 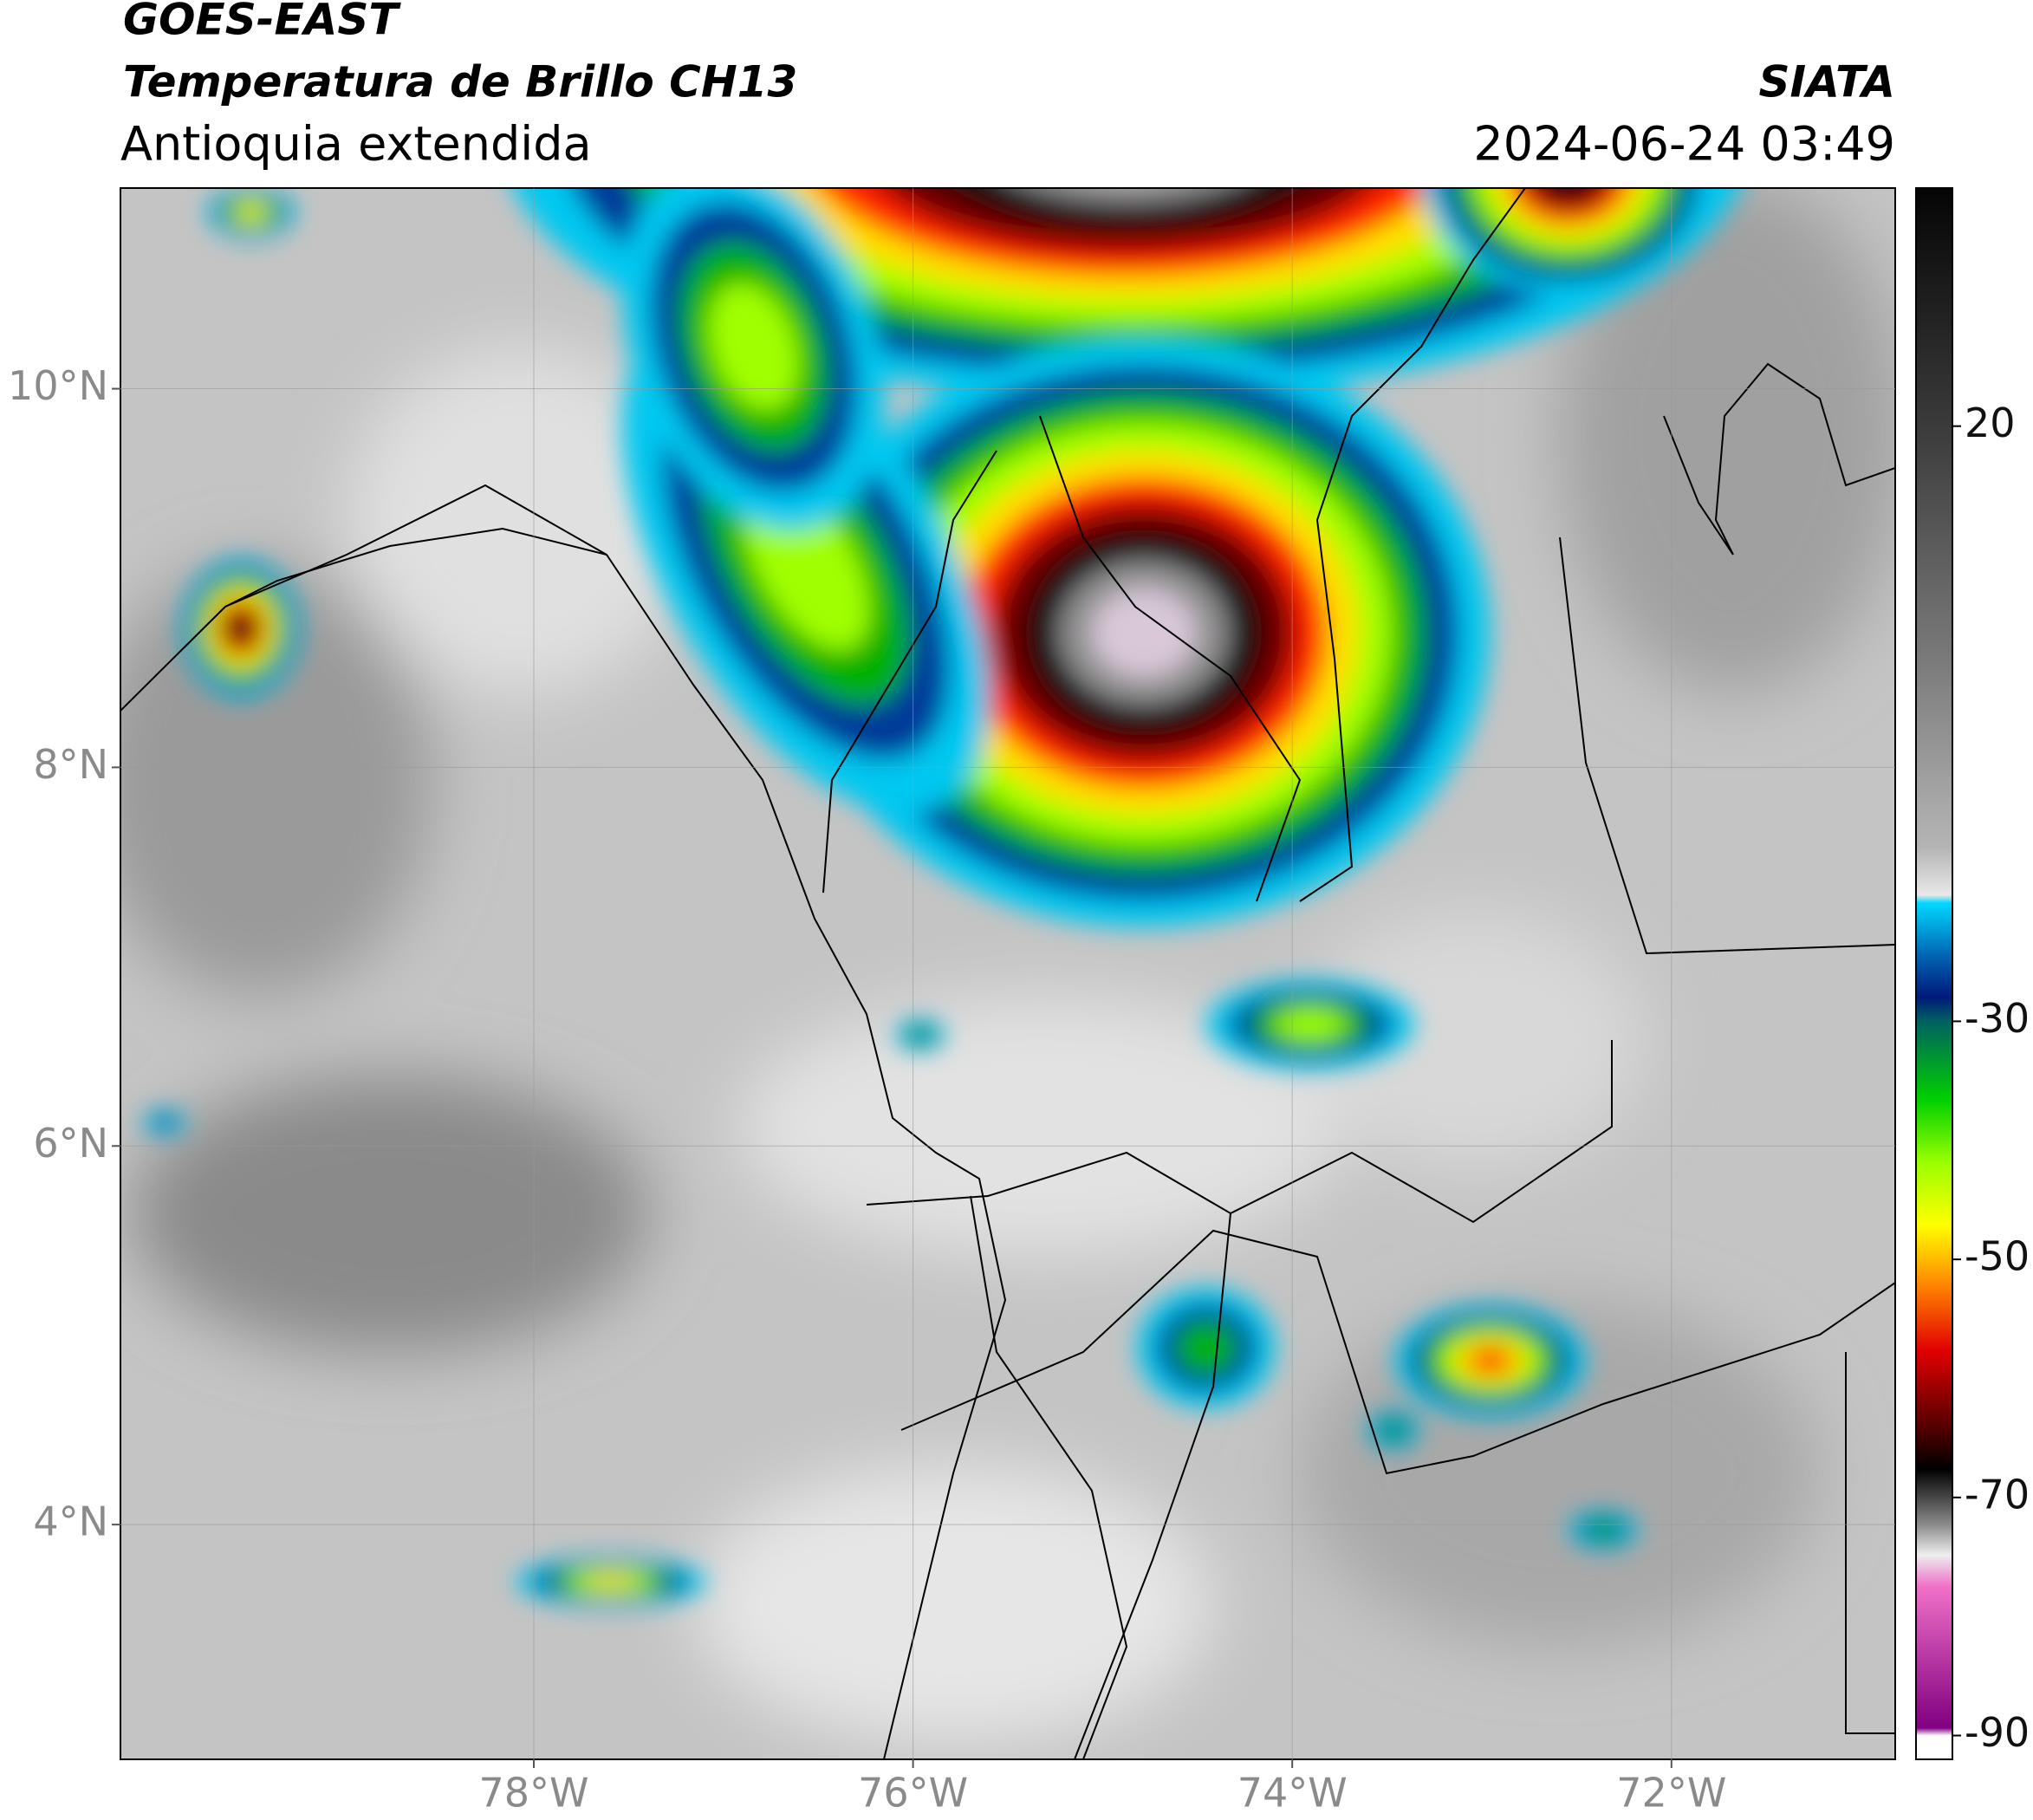 What do you see at coordinates (913, 1793) in the screenshot?
I see `lon-tick-label: 76°W` at bounding box center [913, 1793].